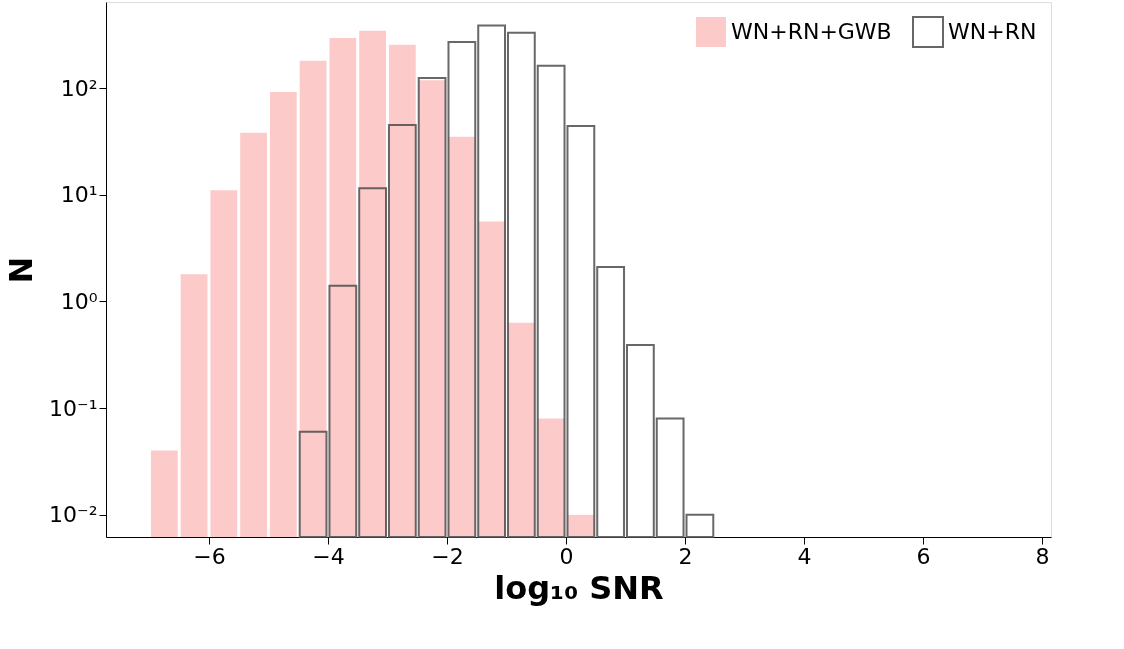 The image size is (1124, 649). Describe the element at coordinates (21, 270) in the screenshot. I see `y-axis-title: N` at that location.